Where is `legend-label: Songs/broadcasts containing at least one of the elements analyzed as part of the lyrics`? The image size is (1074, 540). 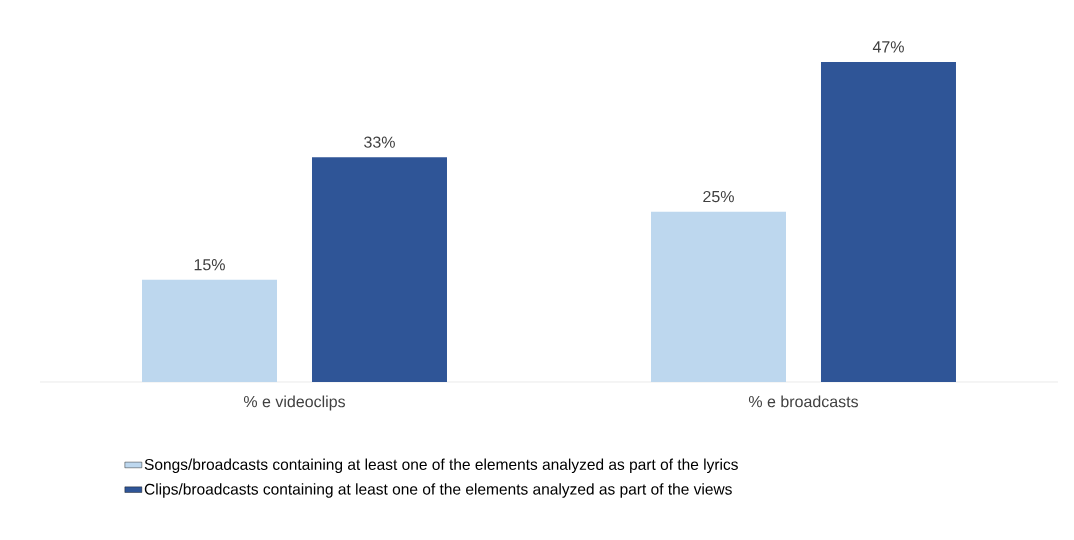
legend-label: Songs/broadcasts containing at least one of the elements analyzed as part of the lyrics is located at coordinates (441, 466).